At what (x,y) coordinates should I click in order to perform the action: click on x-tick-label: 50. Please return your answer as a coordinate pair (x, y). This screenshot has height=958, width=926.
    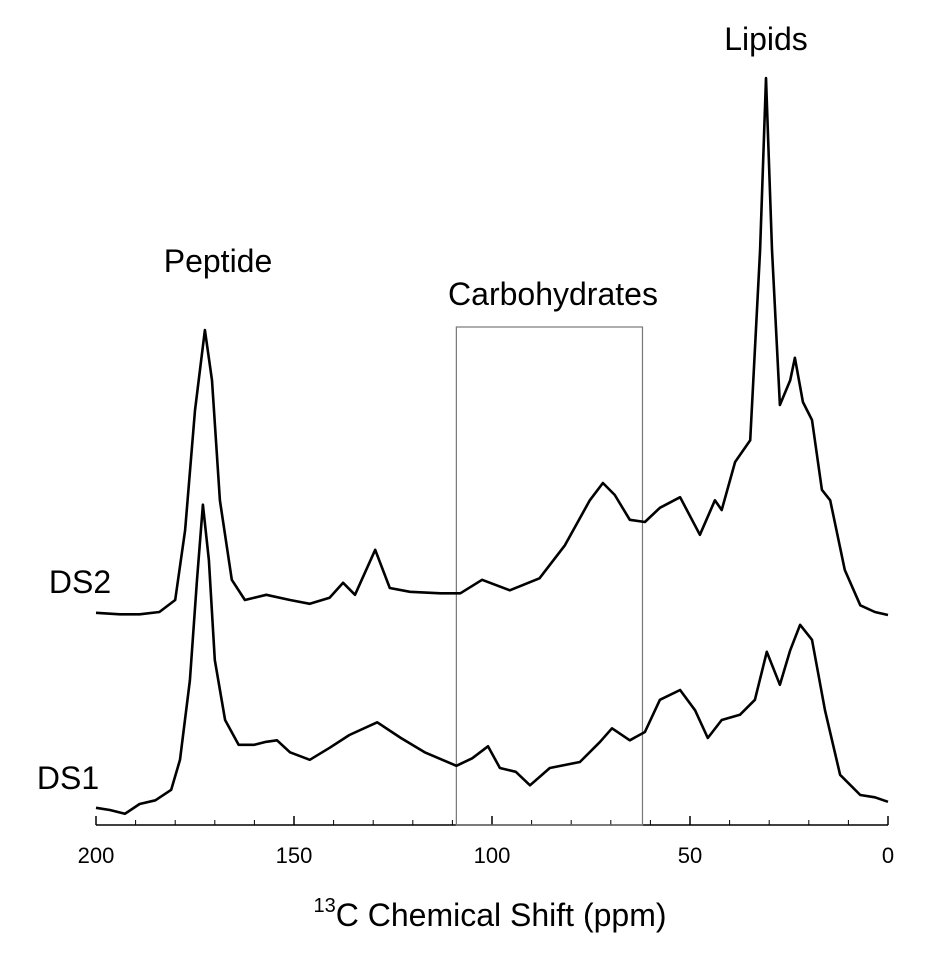
    Looking at the image, I should click on (690, 855).